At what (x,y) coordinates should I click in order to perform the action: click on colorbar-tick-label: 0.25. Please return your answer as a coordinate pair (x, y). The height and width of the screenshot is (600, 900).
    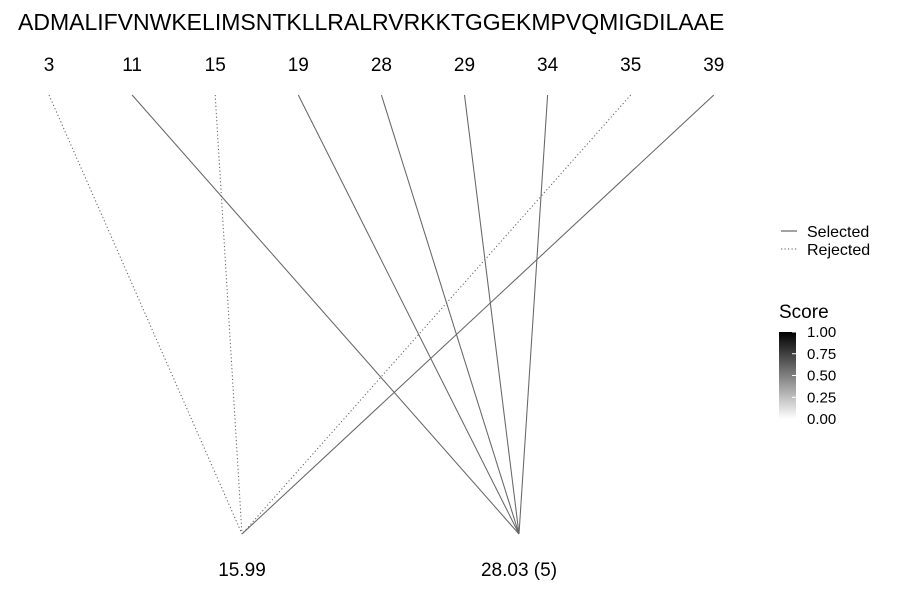
    Looking at the image, I should click on (821, 397).